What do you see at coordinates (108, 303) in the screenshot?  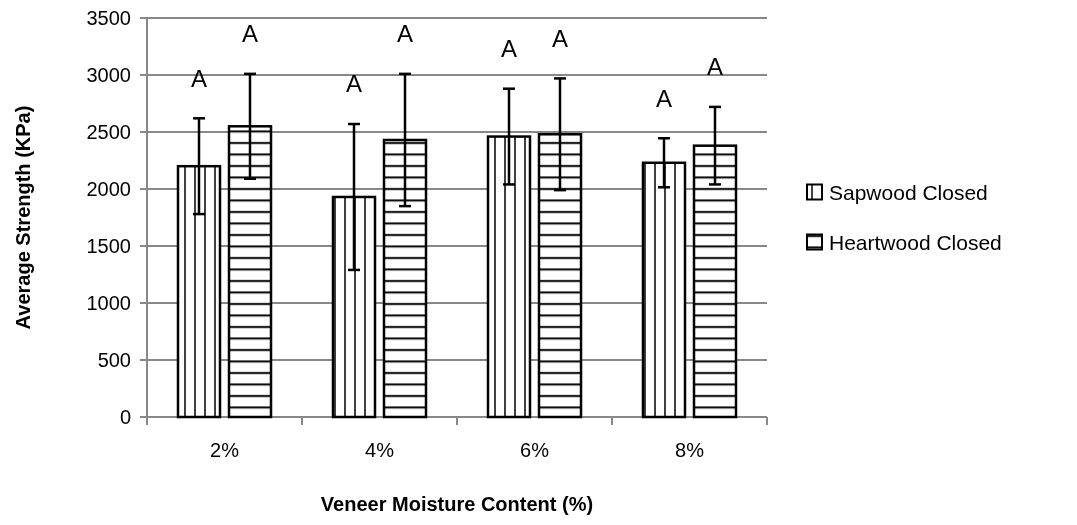 I see `y-tick-label: 1000` at bounding box center [108, 303].